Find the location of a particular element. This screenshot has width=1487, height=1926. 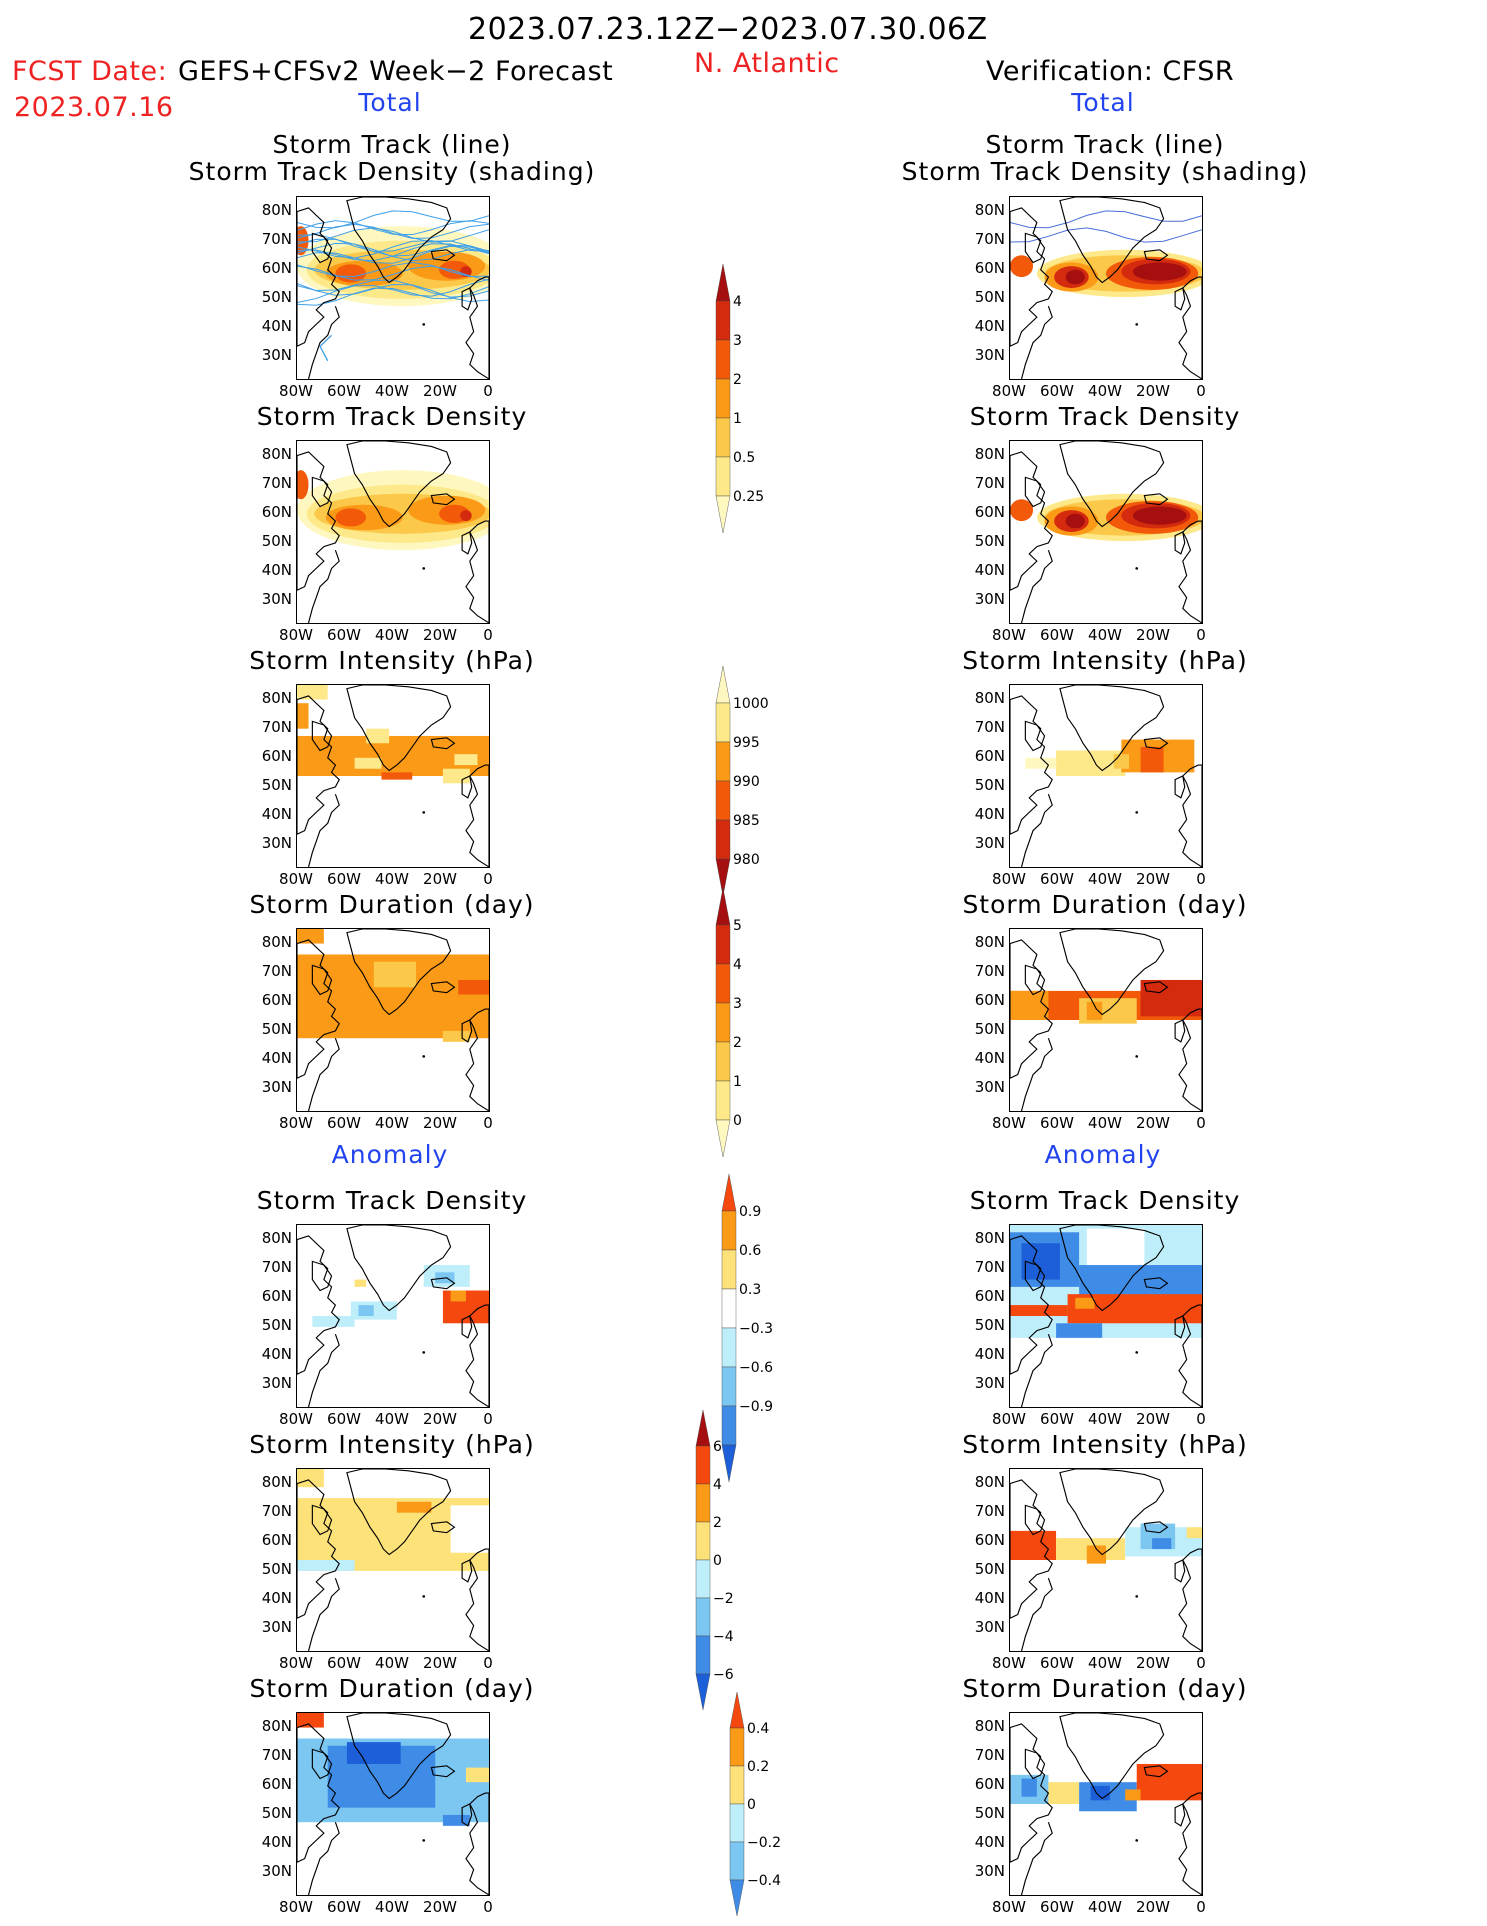

period-title: 2023.07.23.12Z−2023.07.30.06Z is located at coordinates (728, 29).